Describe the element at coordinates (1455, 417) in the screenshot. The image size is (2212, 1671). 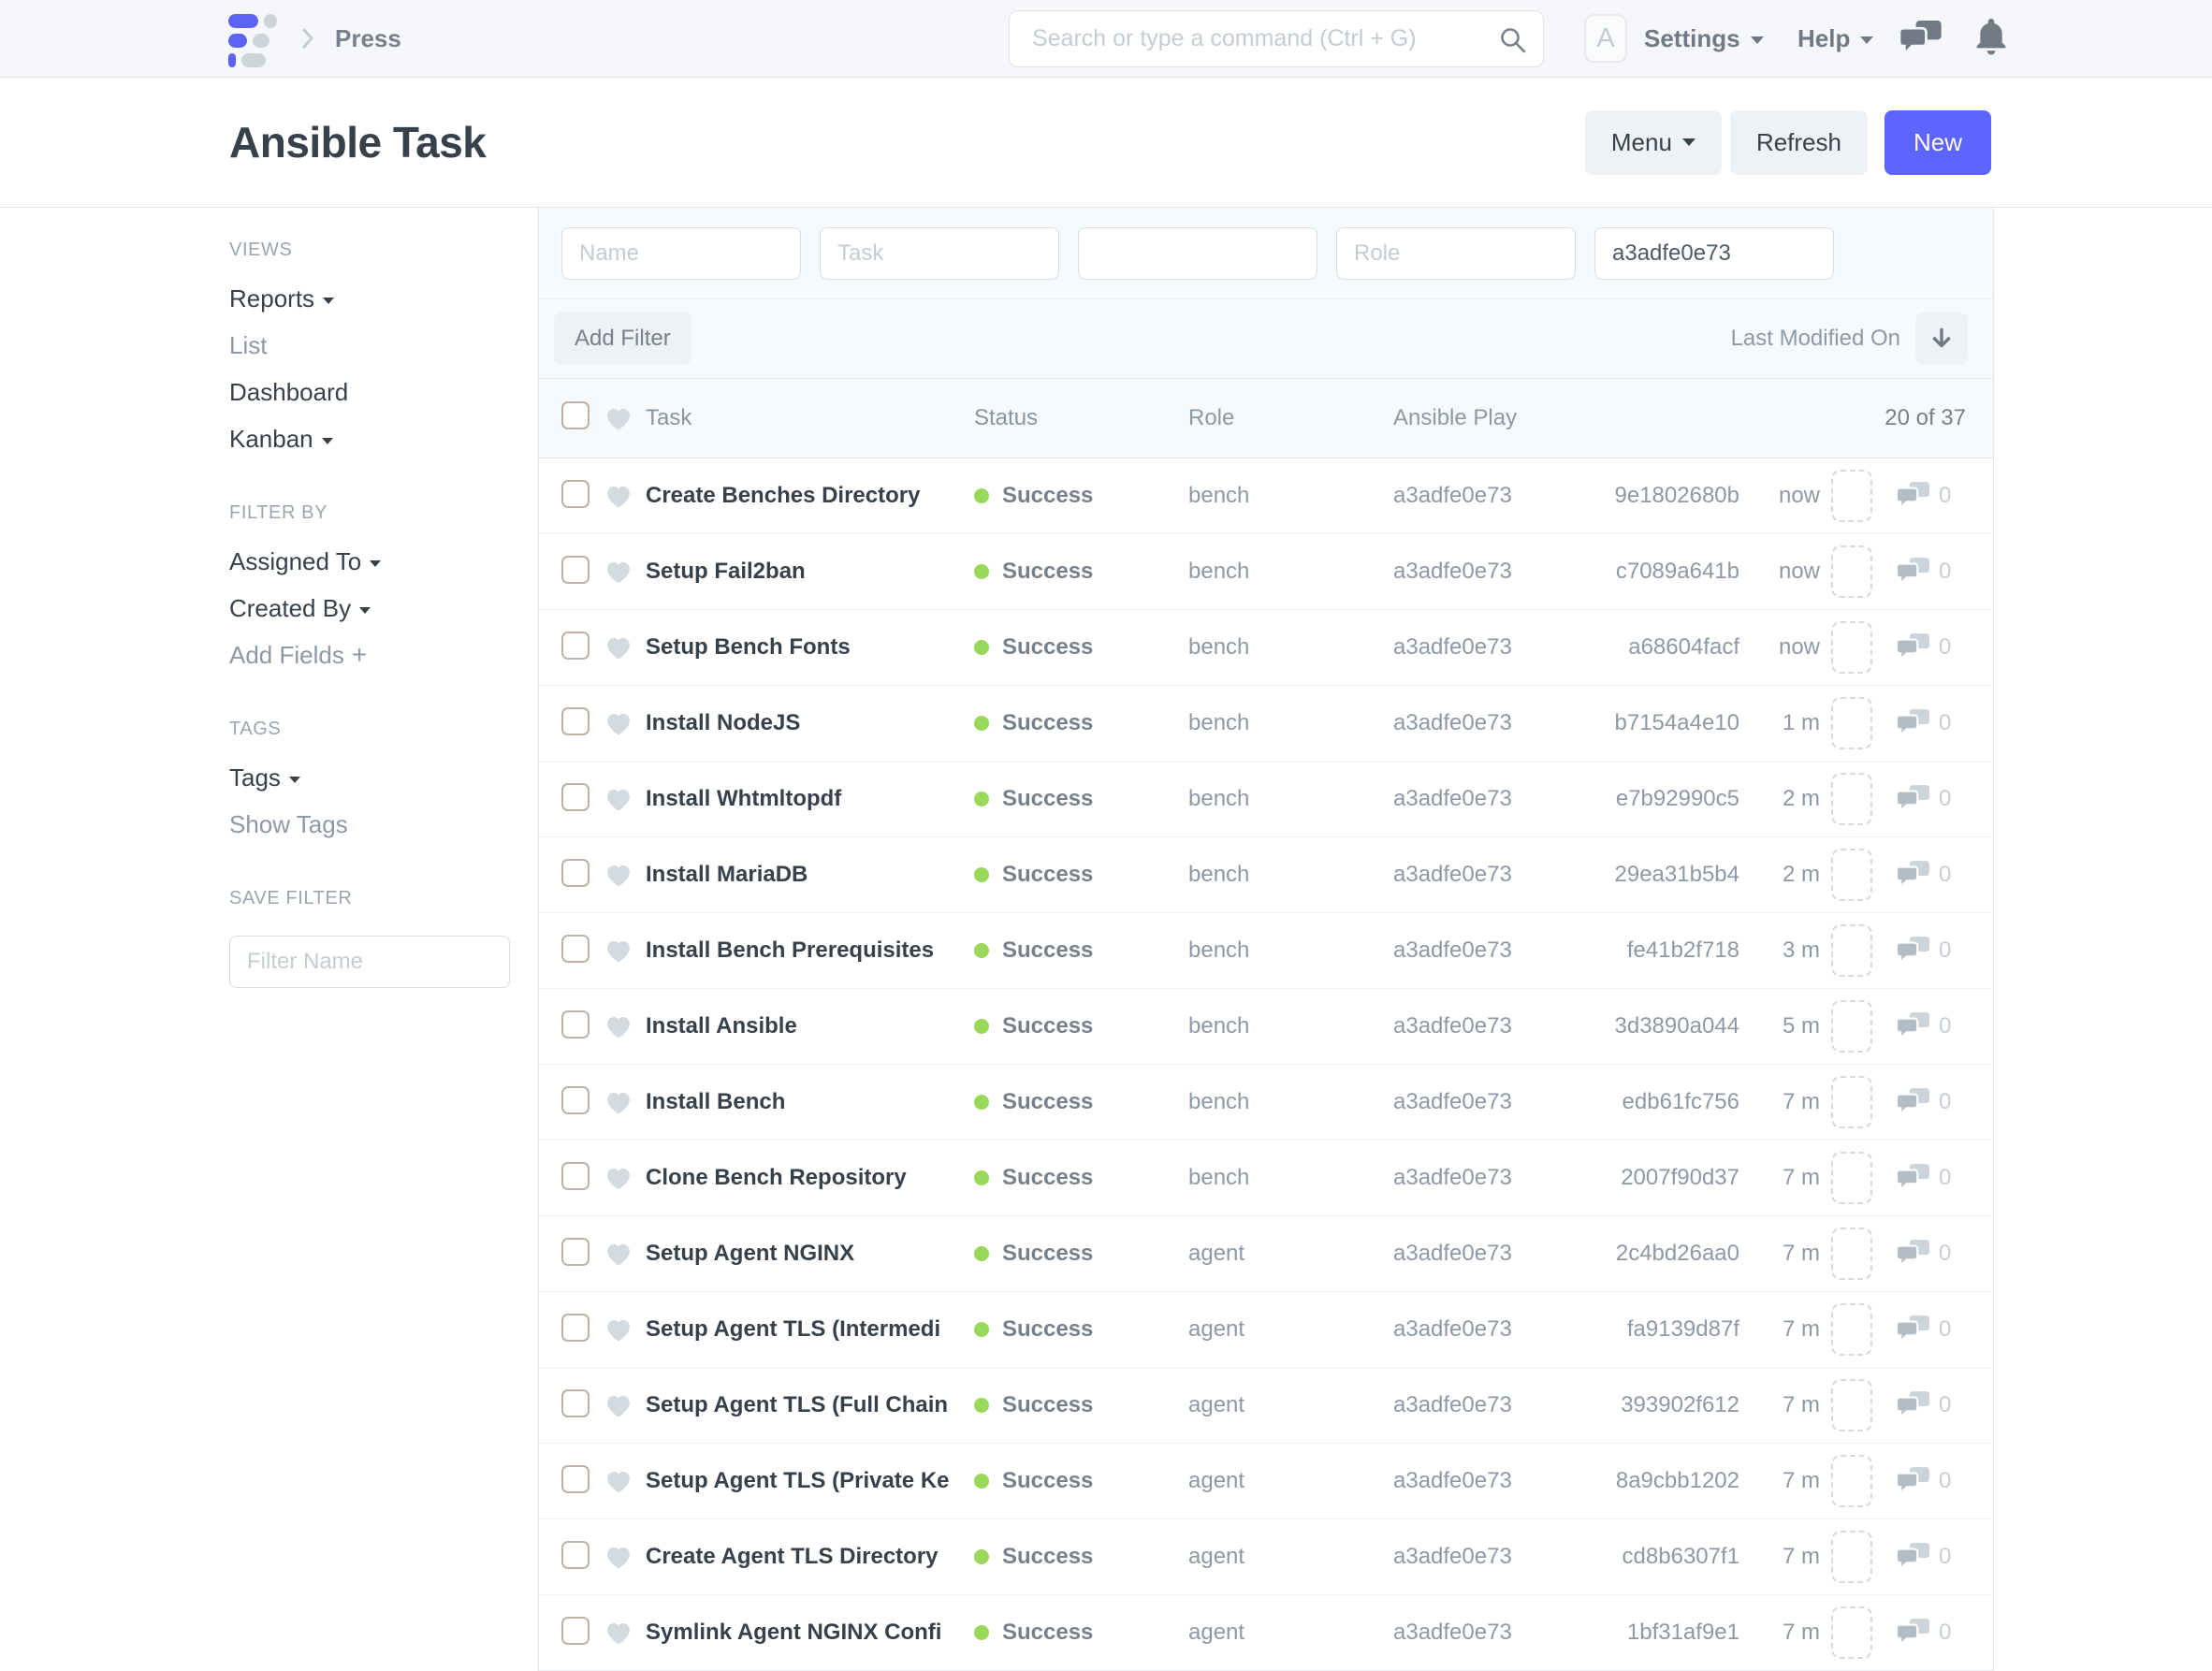
I see `column-ansible-play: Ansible Play` at that location.